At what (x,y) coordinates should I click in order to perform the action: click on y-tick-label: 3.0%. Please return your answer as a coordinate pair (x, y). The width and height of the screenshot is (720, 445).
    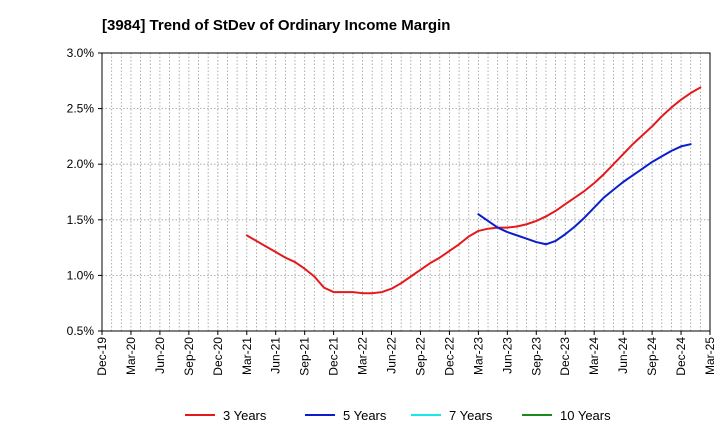
    Looking at the image, I should click on (81, 53).